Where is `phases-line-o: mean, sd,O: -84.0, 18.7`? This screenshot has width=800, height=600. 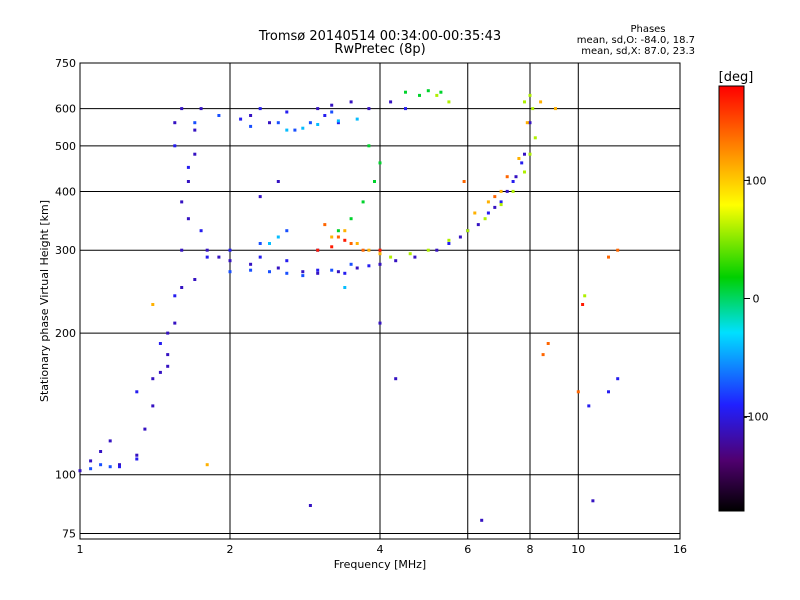
phases-line-o: mean, sd,O: -84.0, 18.7 is located at coordinates (636, 40).